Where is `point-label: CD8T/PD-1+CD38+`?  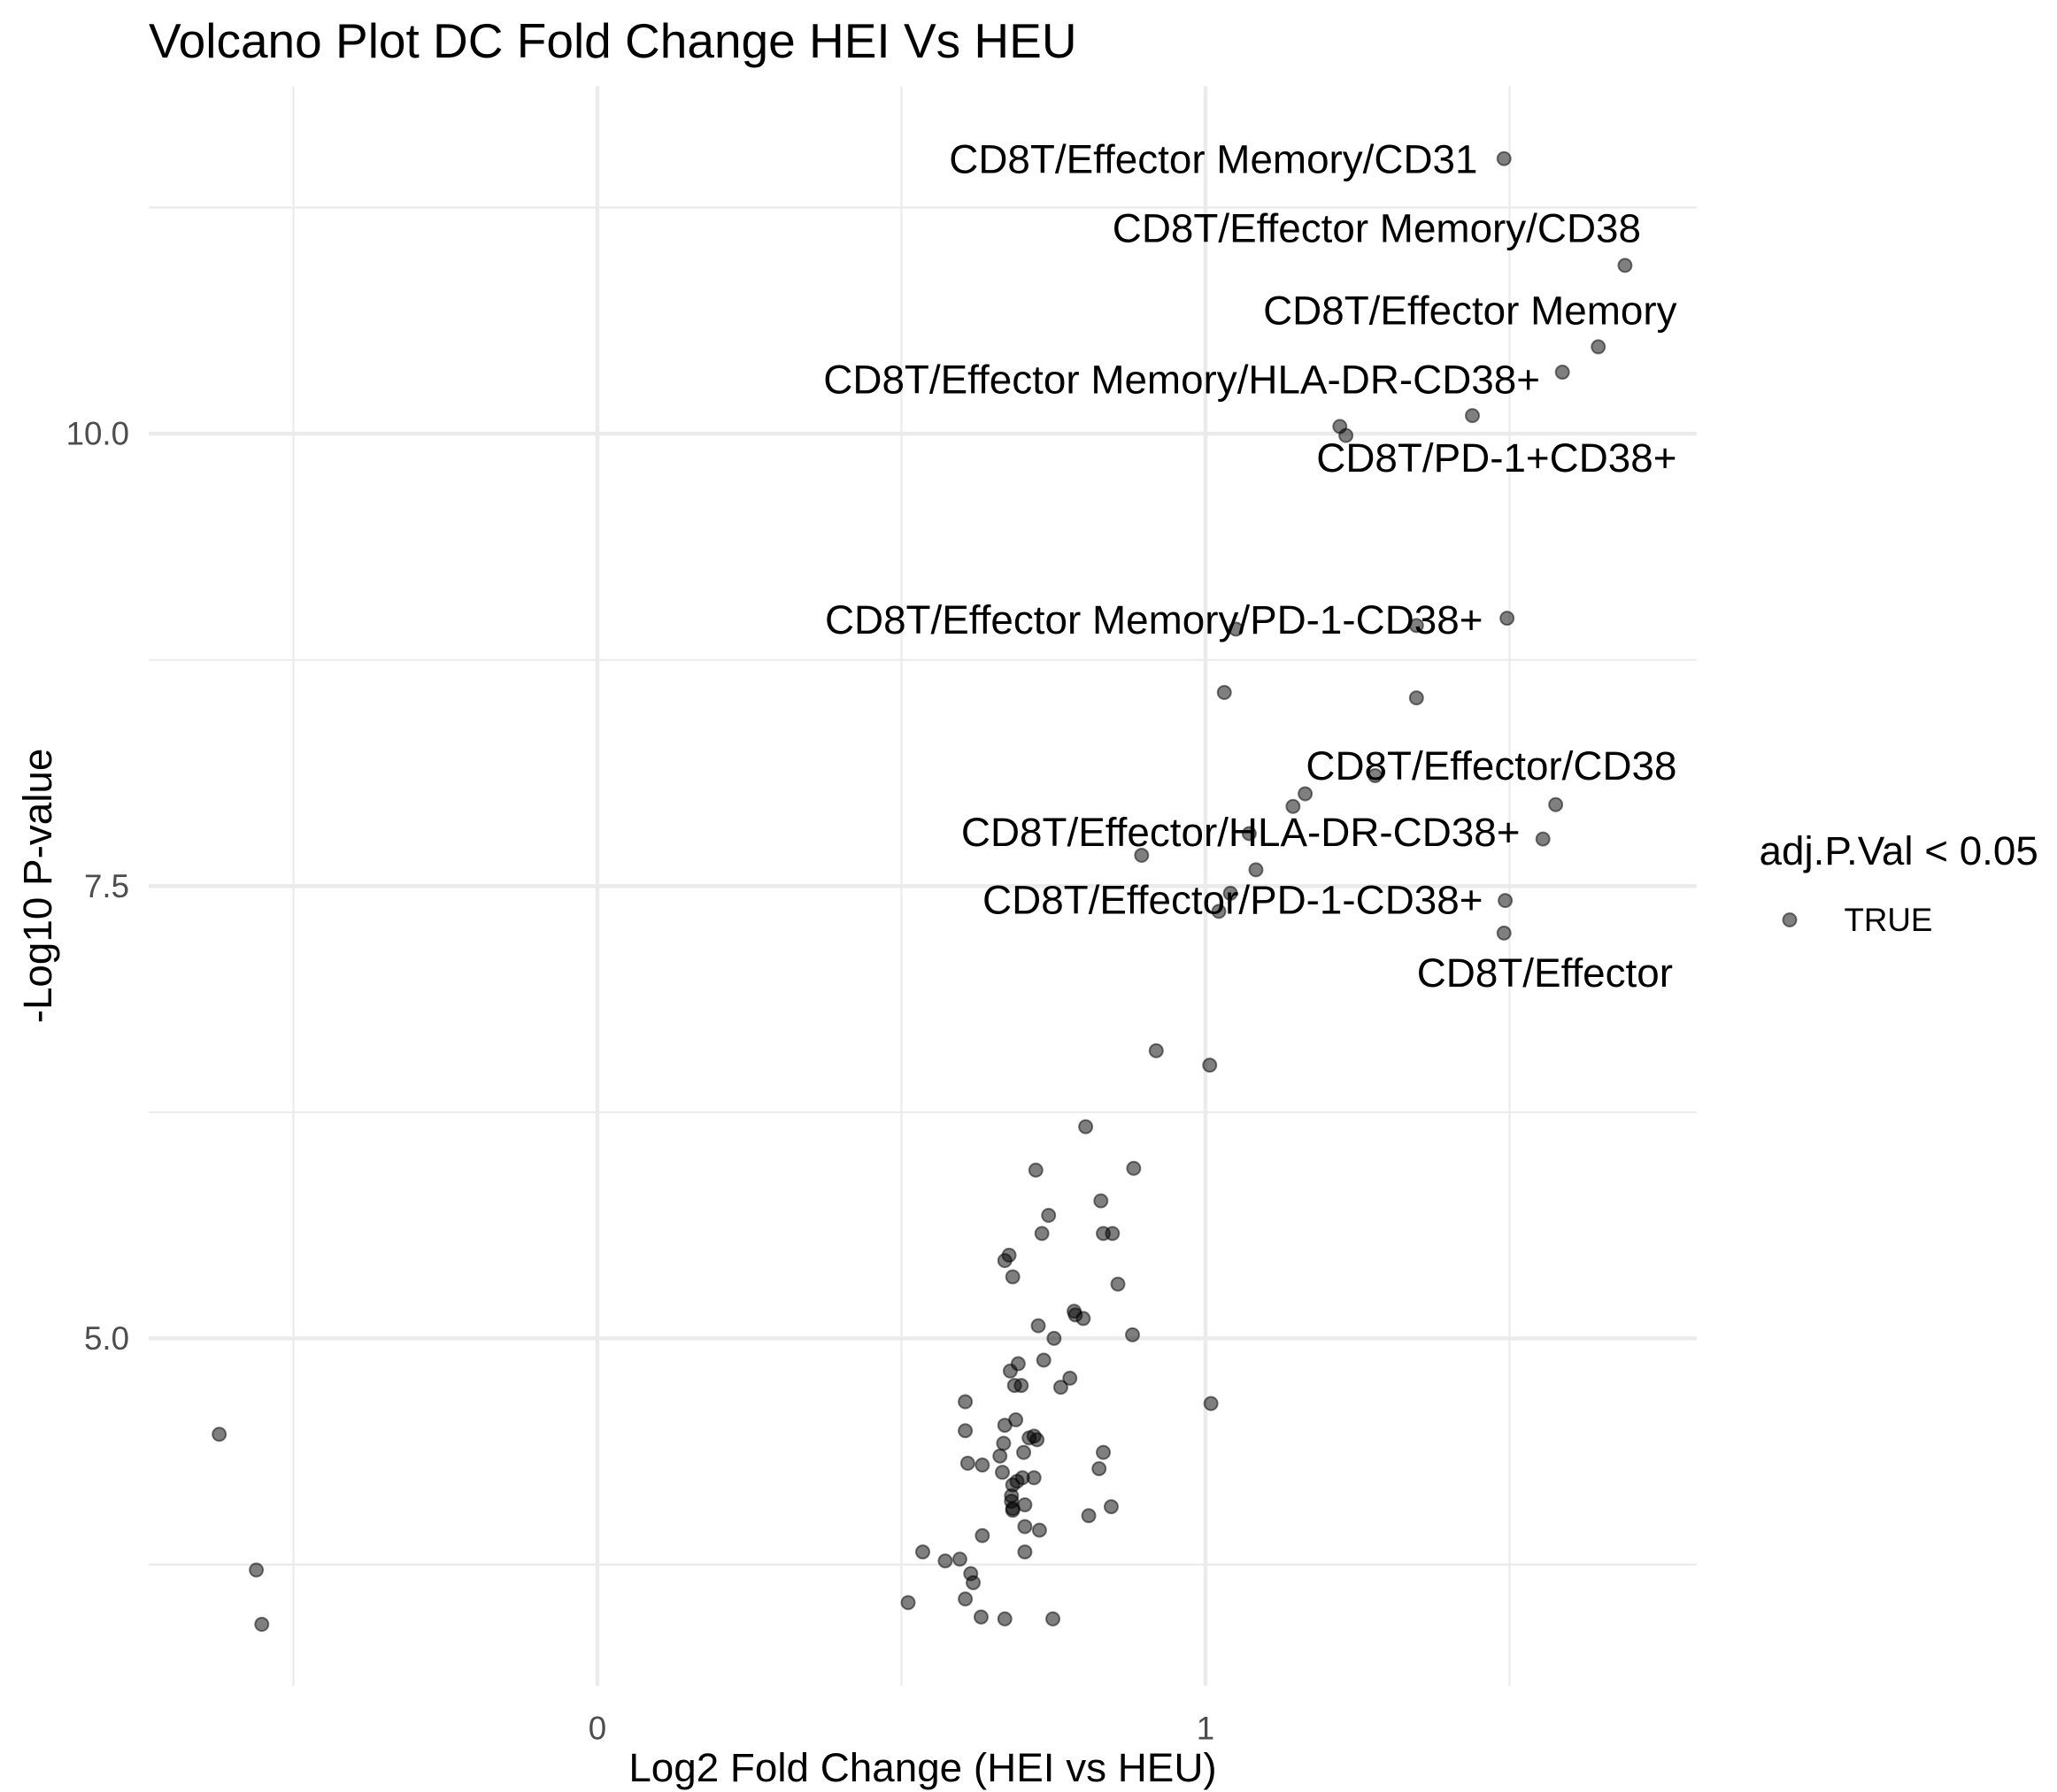
point-label: CD8T/PD-1+CD38+ is located at coordinates (1496, 458).